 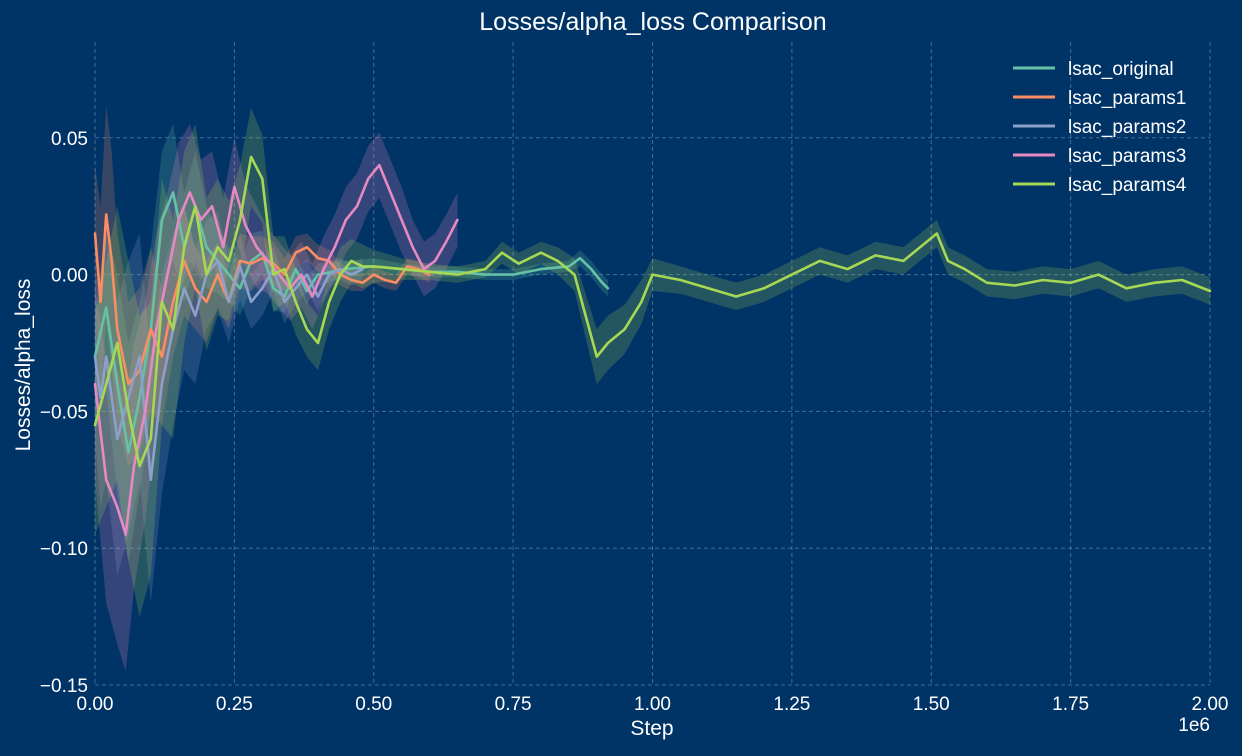 I want to click on band-lsac_params1, so click(x=262, y=285).